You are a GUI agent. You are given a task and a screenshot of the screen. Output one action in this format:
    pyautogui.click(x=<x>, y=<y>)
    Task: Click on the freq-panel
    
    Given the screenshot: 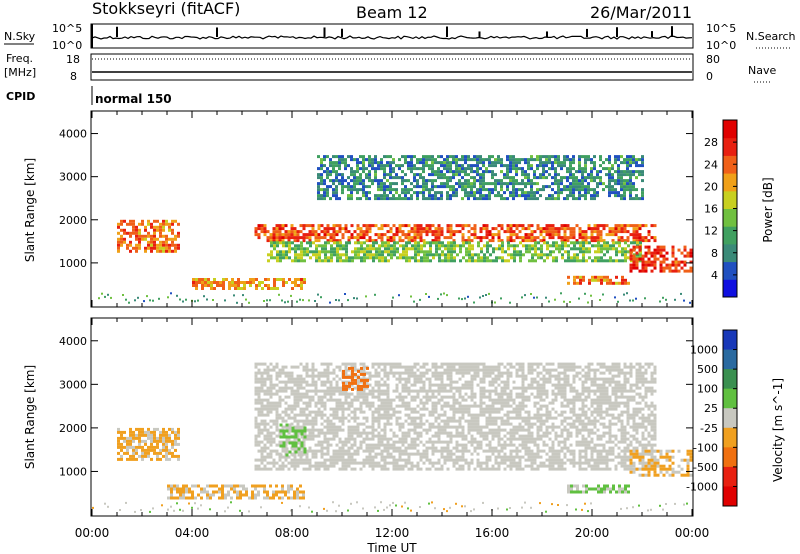 What is the action you would take?
    pyautogui.click(x=392, y=67)
    